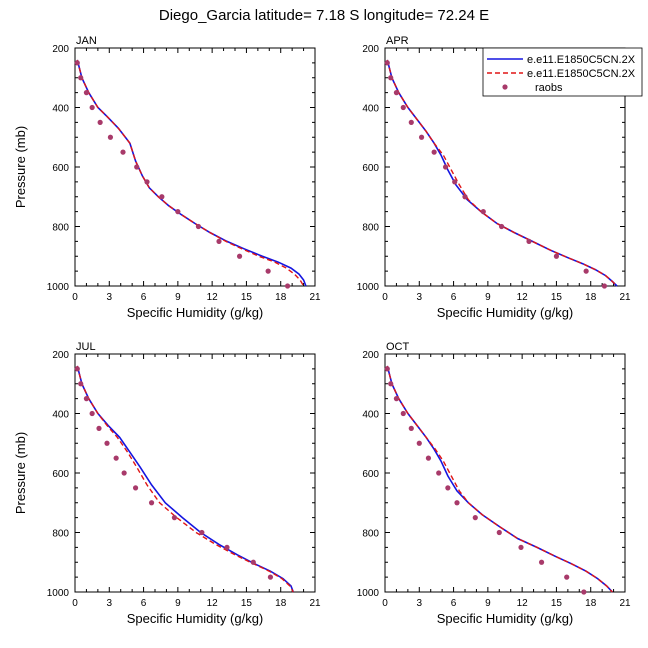 Image resolution: width=648 pixels, height=648 pixels. I want to click on series-line-model-solid, so click(499, 479).